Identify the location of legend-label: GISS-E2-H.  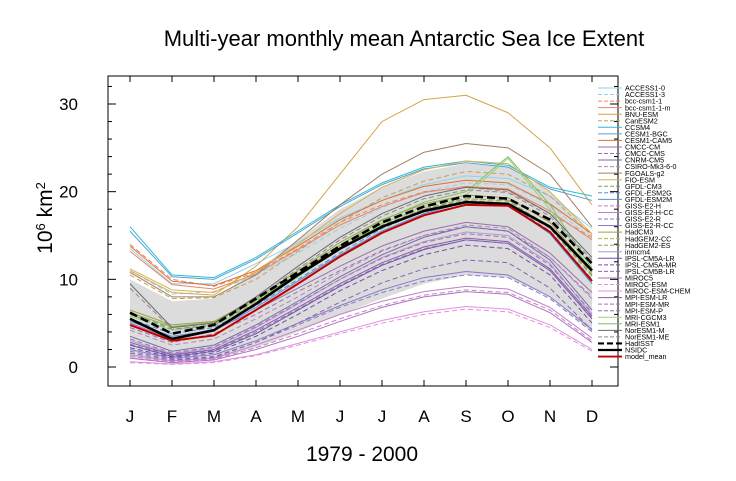
(643, 206).